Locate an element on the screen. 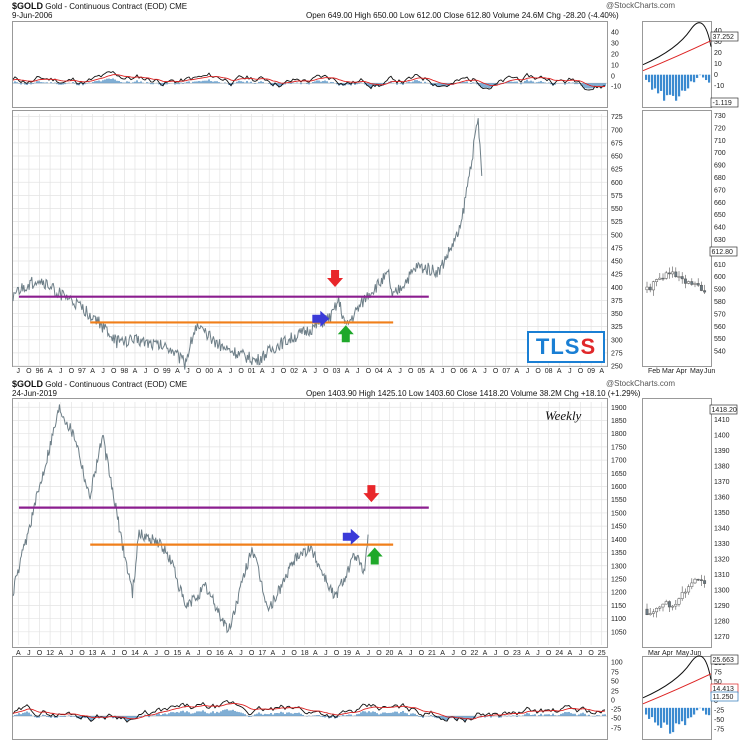 The width and height of the screenshot is (740, 752). y-tick-label: 400 is located at coordinates (617, 288).